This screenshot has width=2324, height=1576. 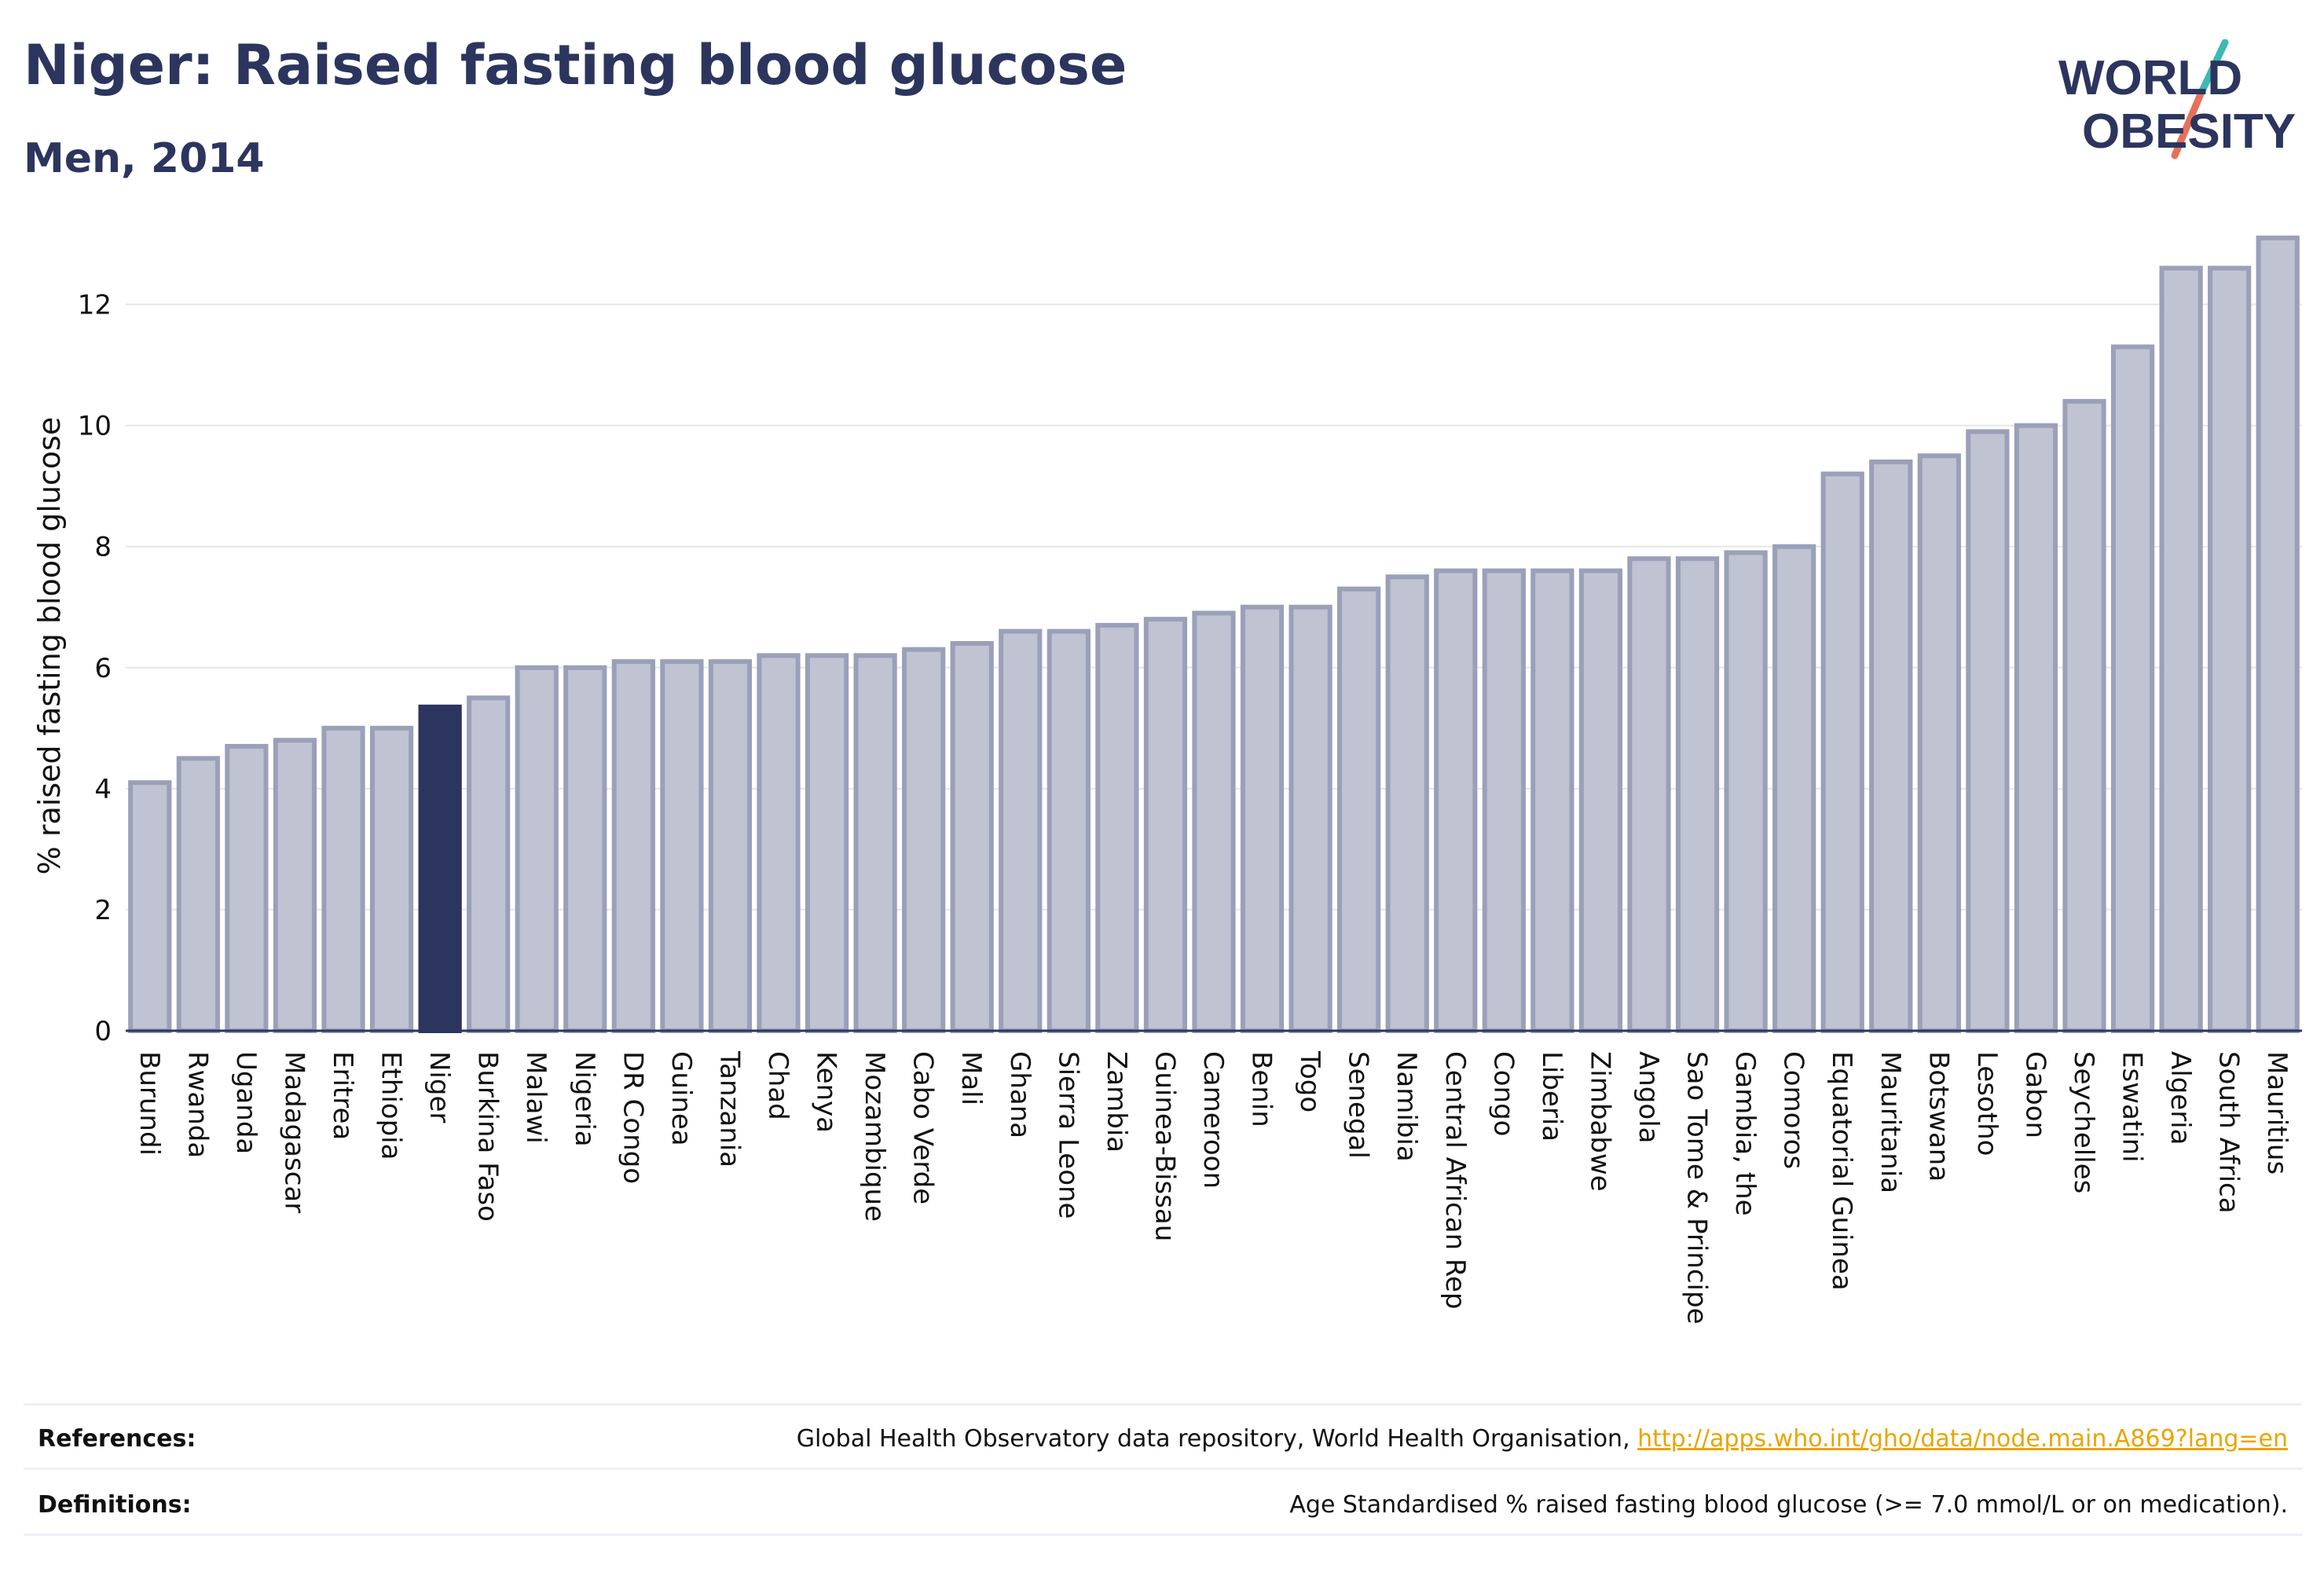 What do you see at coordinates (488, 1136) in the screenshot?
I see `x-tick-label: Burkina Faso` at bounding box center [488, 1136].